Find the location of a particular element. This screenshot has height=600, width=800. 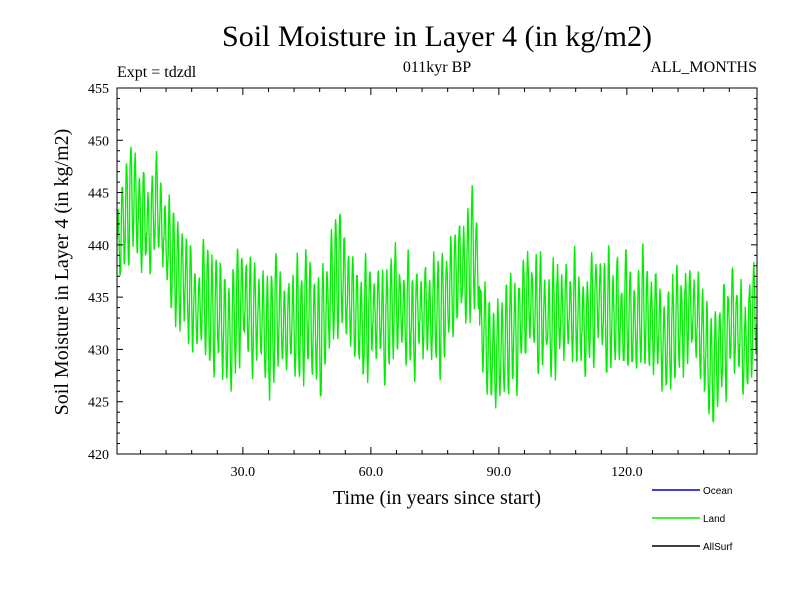

chart-title: Soil Moisture in Layer 4 (in kg/m2) is located at coordinates (437, 36).